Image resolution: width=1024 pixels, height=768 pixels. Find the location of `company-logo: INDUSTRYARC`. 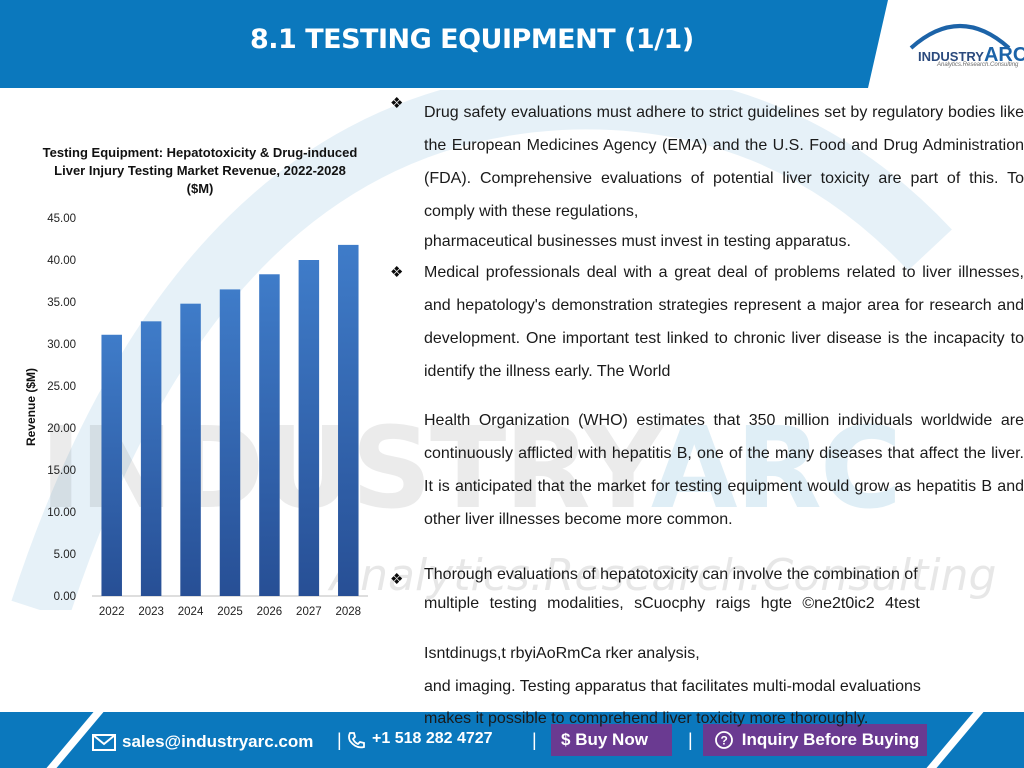

company-logo: INDUSTRYARC is located at coordinates (971, 55).